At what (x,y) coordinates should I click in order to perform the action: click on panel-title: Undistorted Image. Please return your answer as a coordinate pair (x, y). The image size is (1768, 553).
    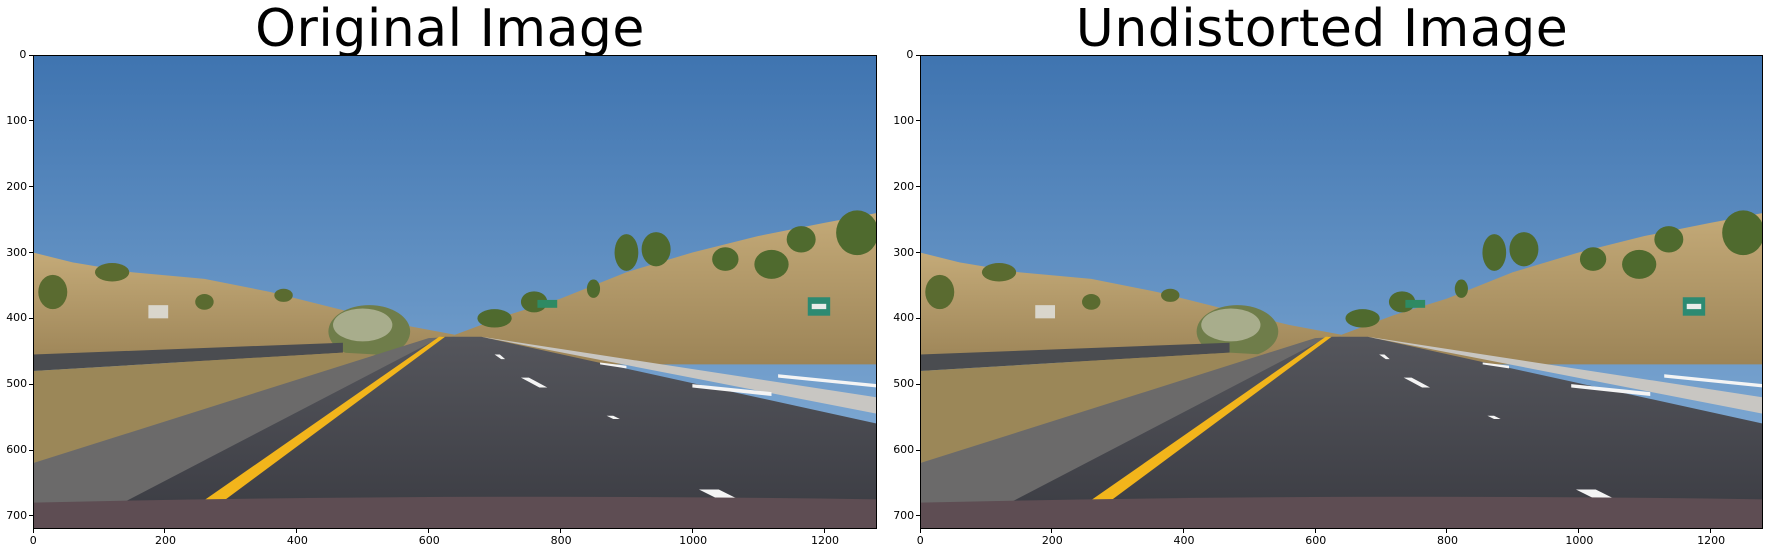
    Looking at the image, I should click on (1322, 29).